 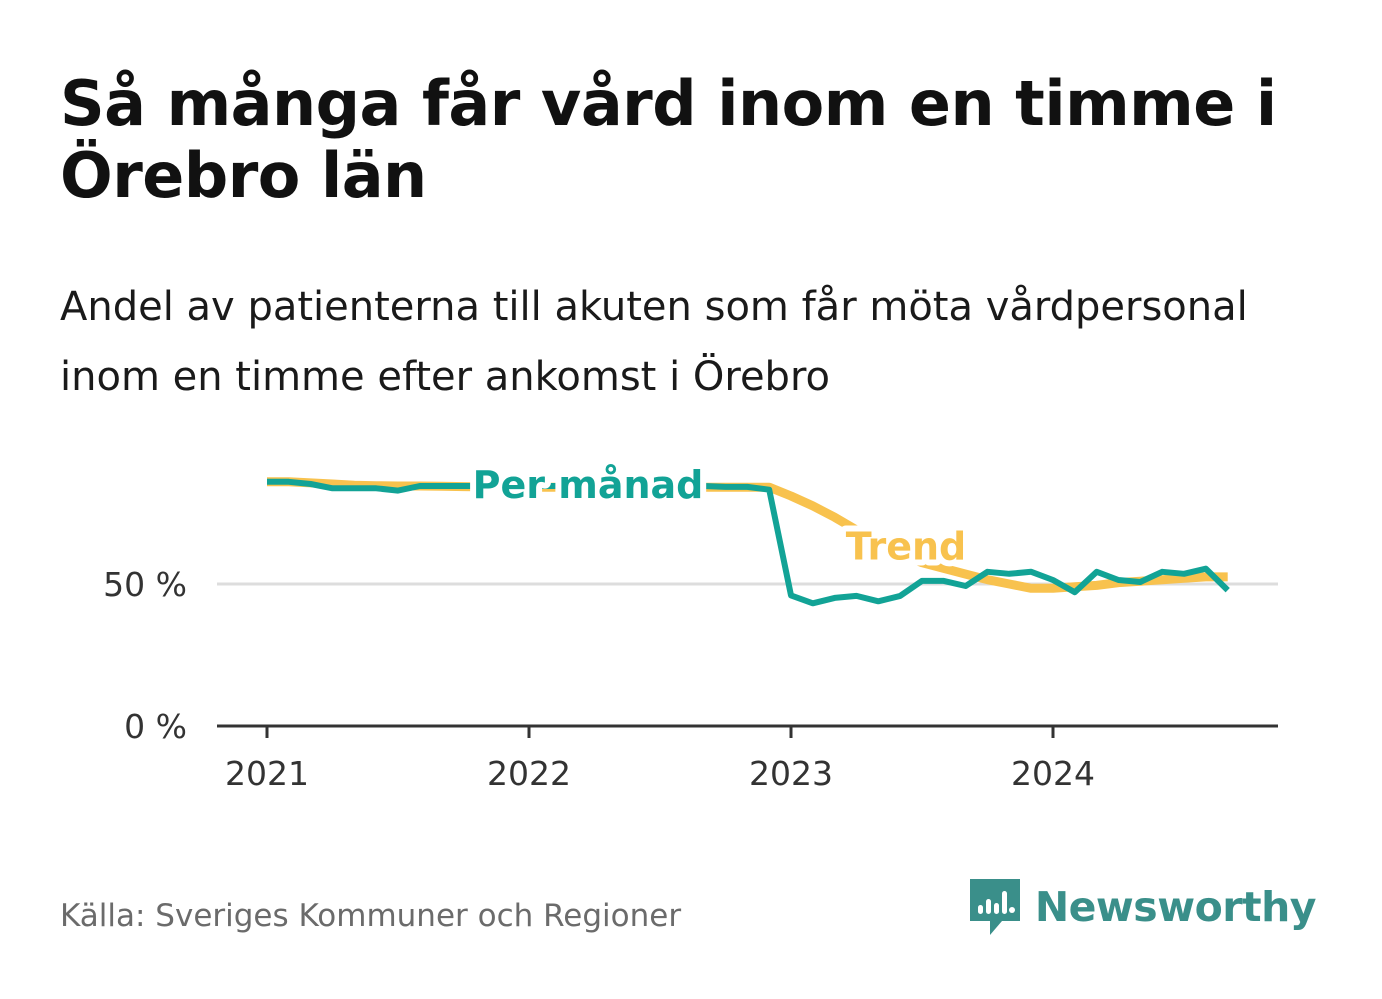 I want to click on x-tick-label: 2023, so click(x=791, y=773).